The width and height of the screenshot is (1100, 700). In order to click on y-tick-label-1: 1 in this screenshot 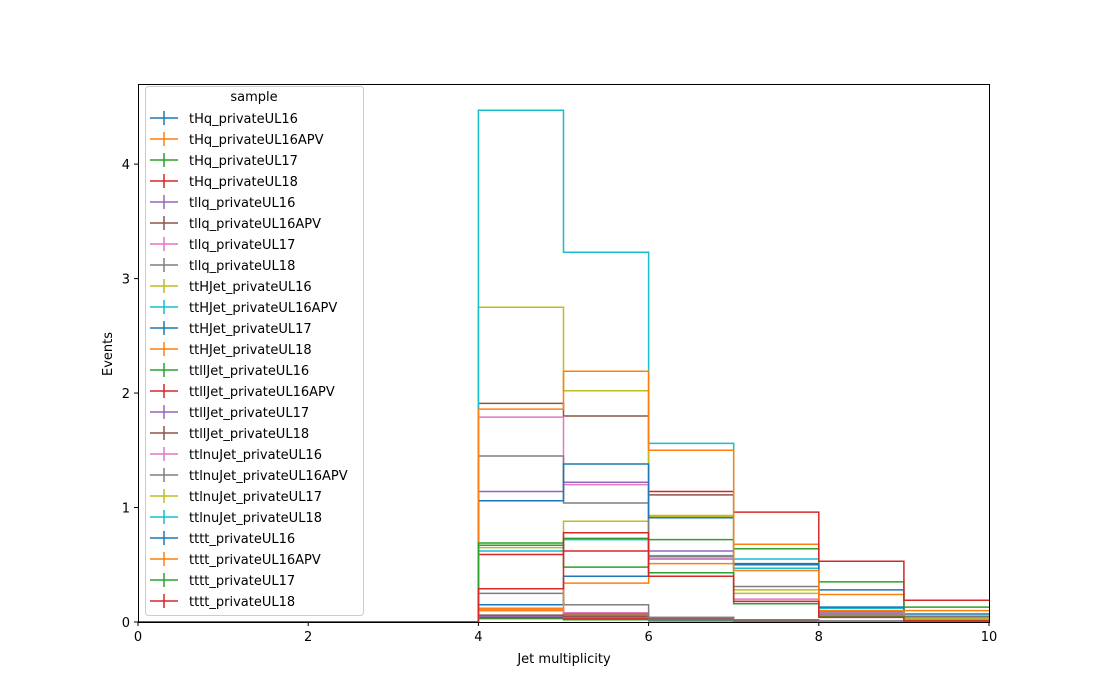, I will do `click(126, 509)`.